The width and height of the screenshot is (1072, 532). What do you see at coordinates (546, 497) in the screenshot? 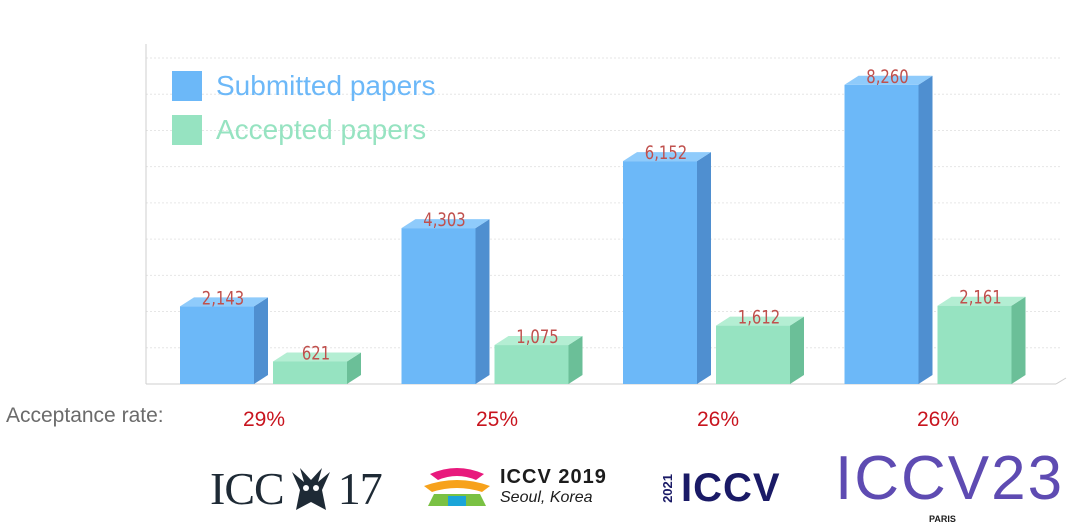
I see `iccv19-logo-location: Seoul, Korea` at bounding box center [546, 497].